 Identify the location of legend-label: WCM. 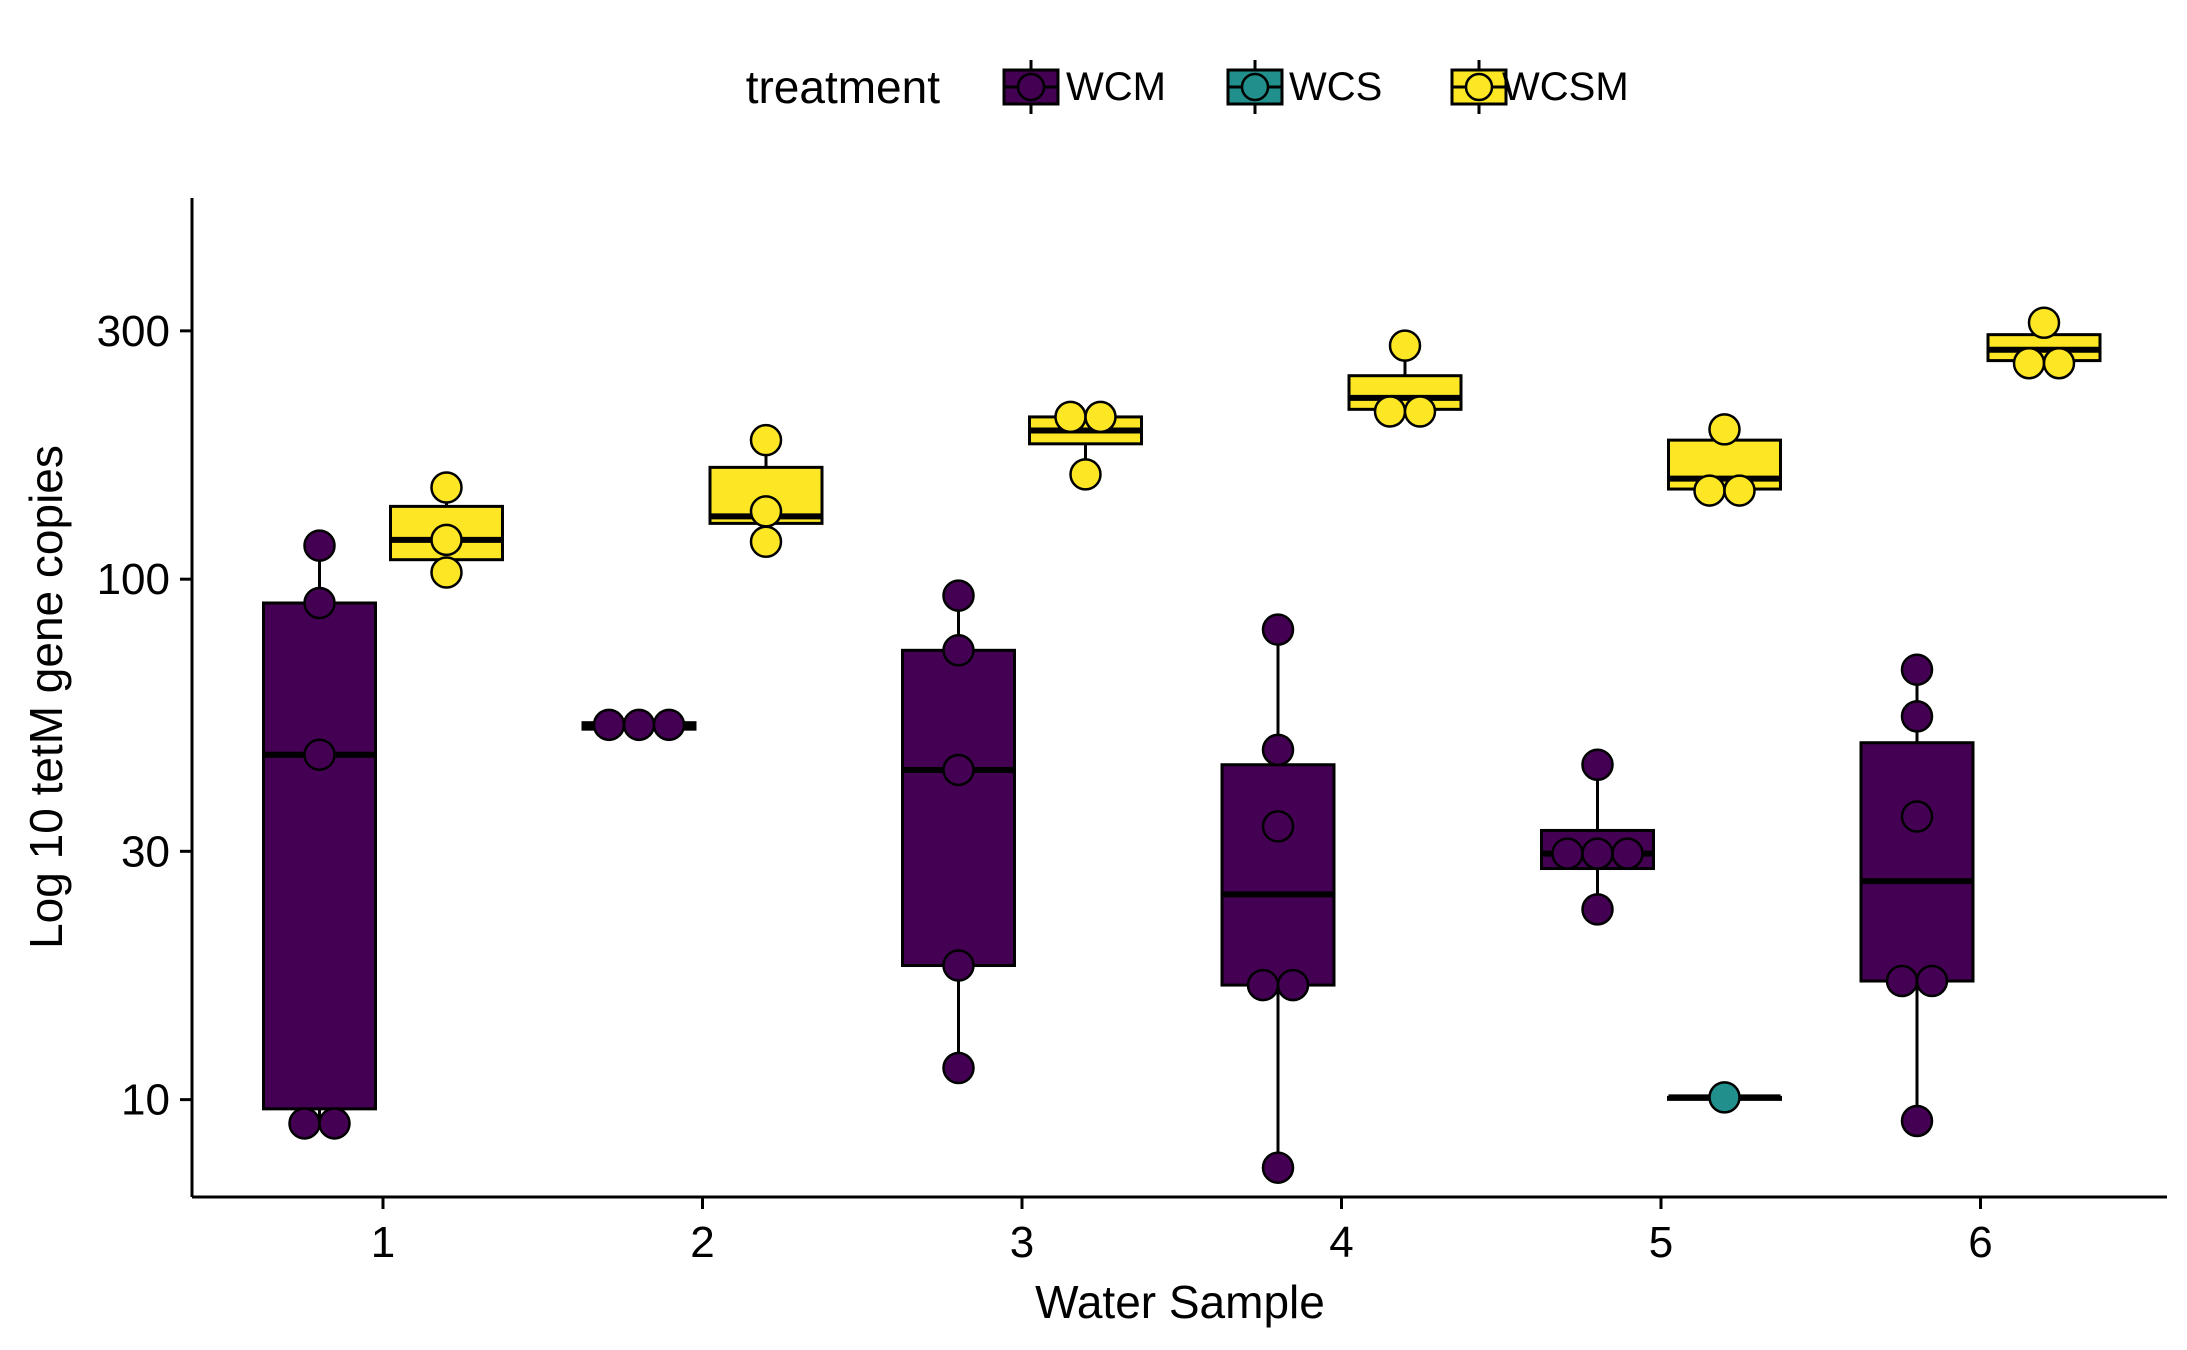
(1116, 87).